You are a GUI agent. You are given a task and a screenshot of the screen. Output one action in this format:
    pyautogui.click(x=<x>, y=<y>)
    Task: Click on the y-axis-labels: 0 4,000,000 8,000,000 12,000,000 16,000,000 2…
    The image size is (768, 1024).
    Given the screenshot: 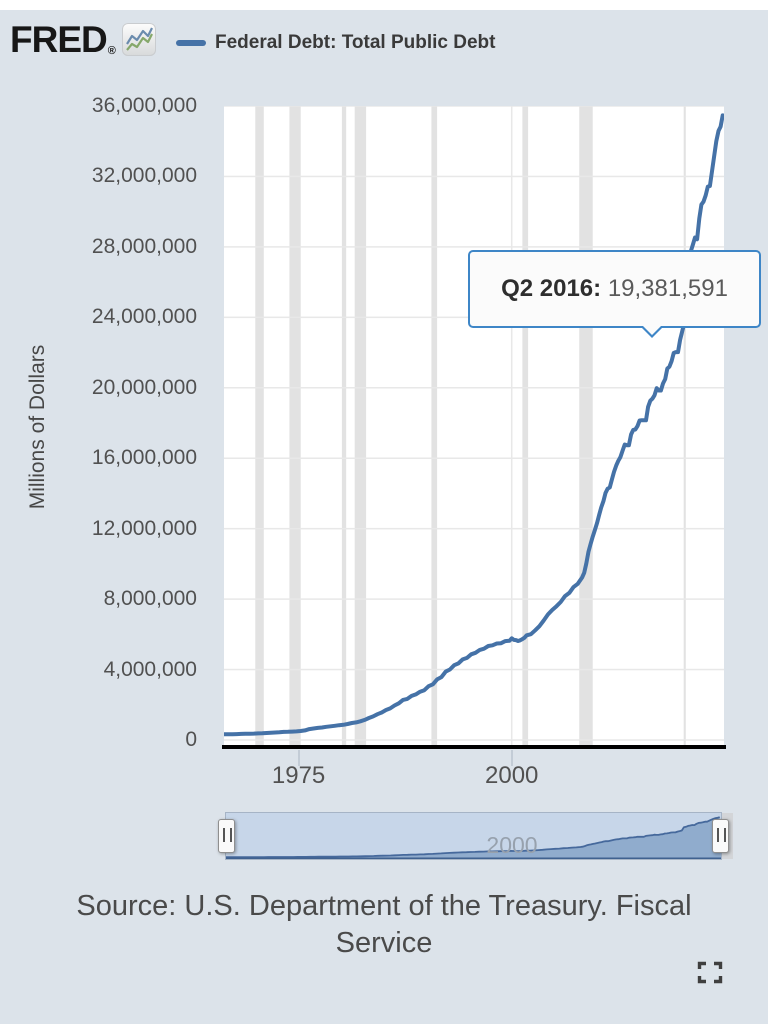 What is the action you would take?
    pyautogui.click(x=117, y=422)
    